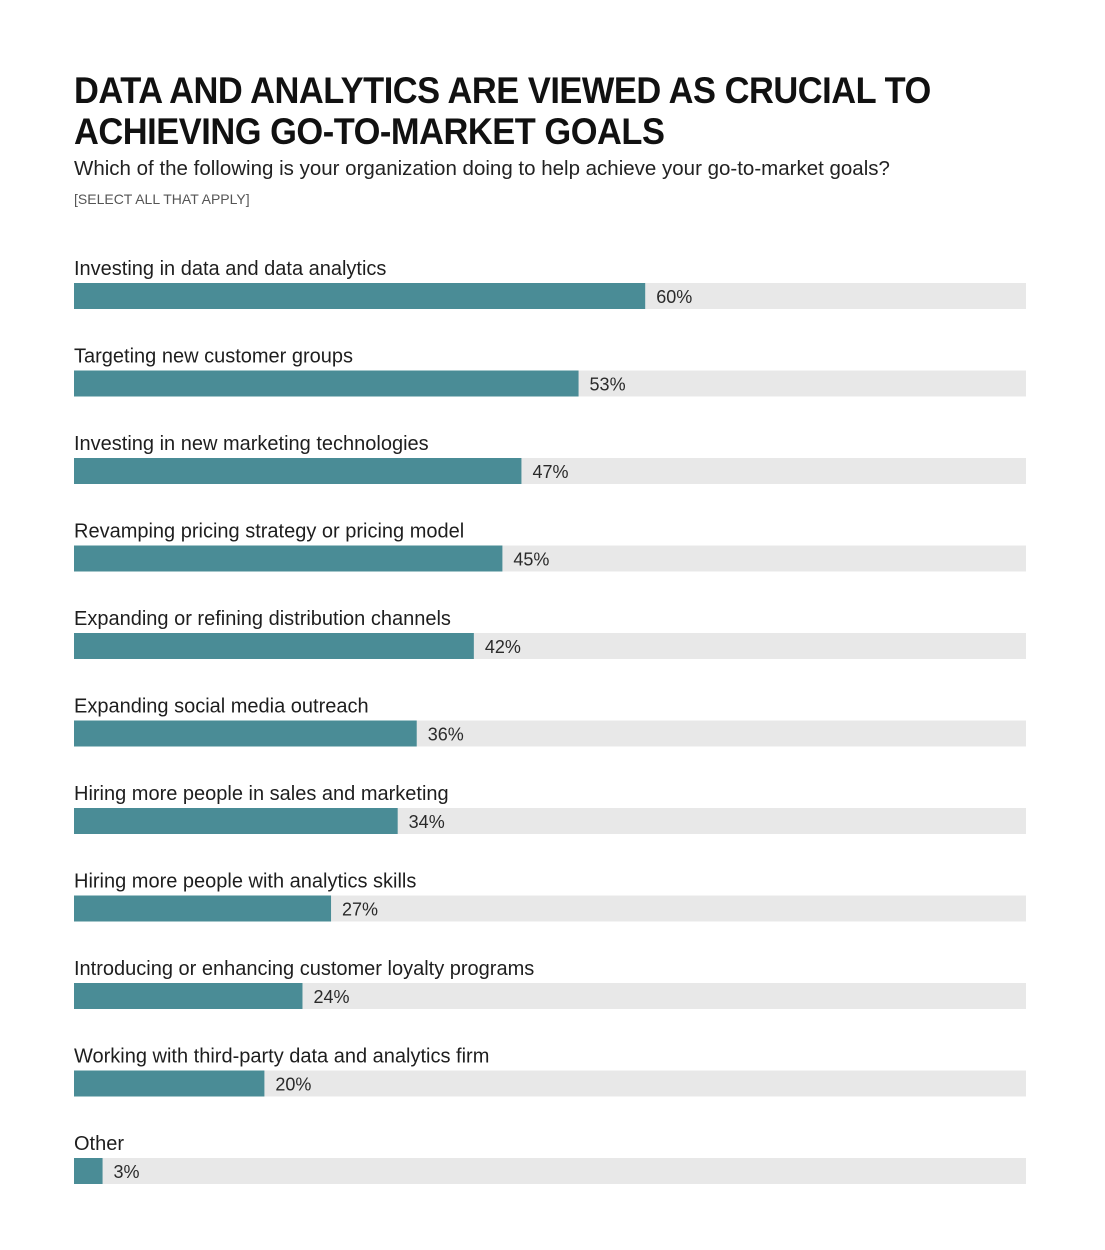 Image resolution: width=1105 pixels, height=1250 pixels. What do you see at coordinates (550, 472) in the screenshot?
I see `value-label: 47%` at bounding box center [550, 472].